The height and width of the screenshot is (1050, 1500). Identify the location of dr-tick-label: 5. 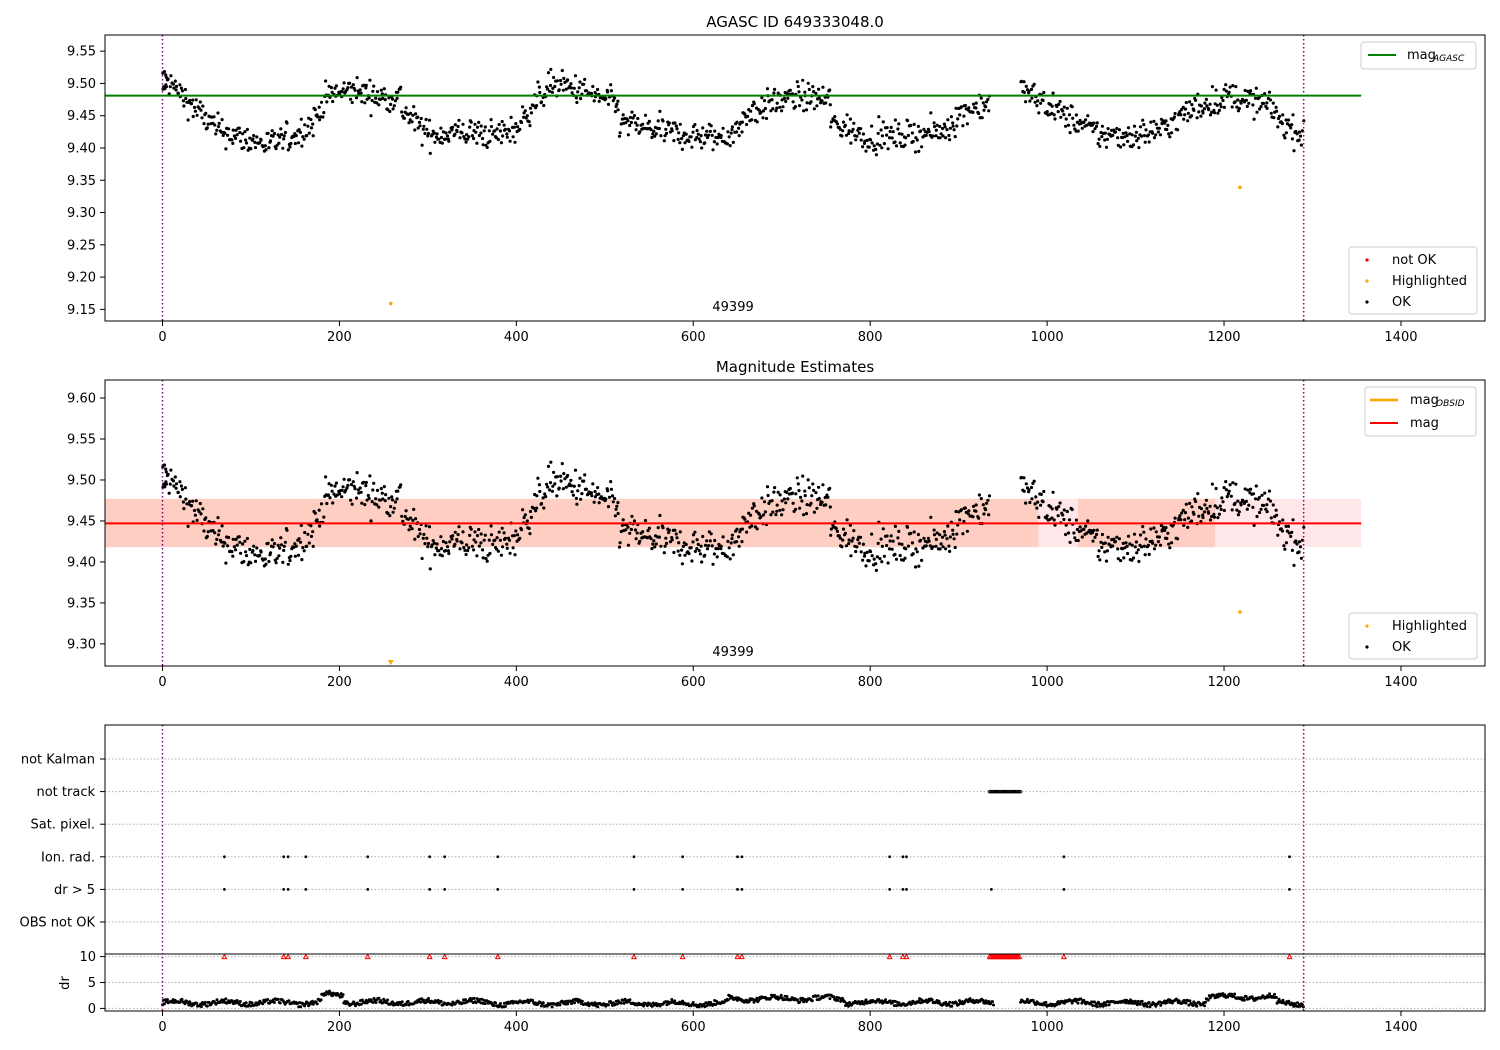
(92, 983).